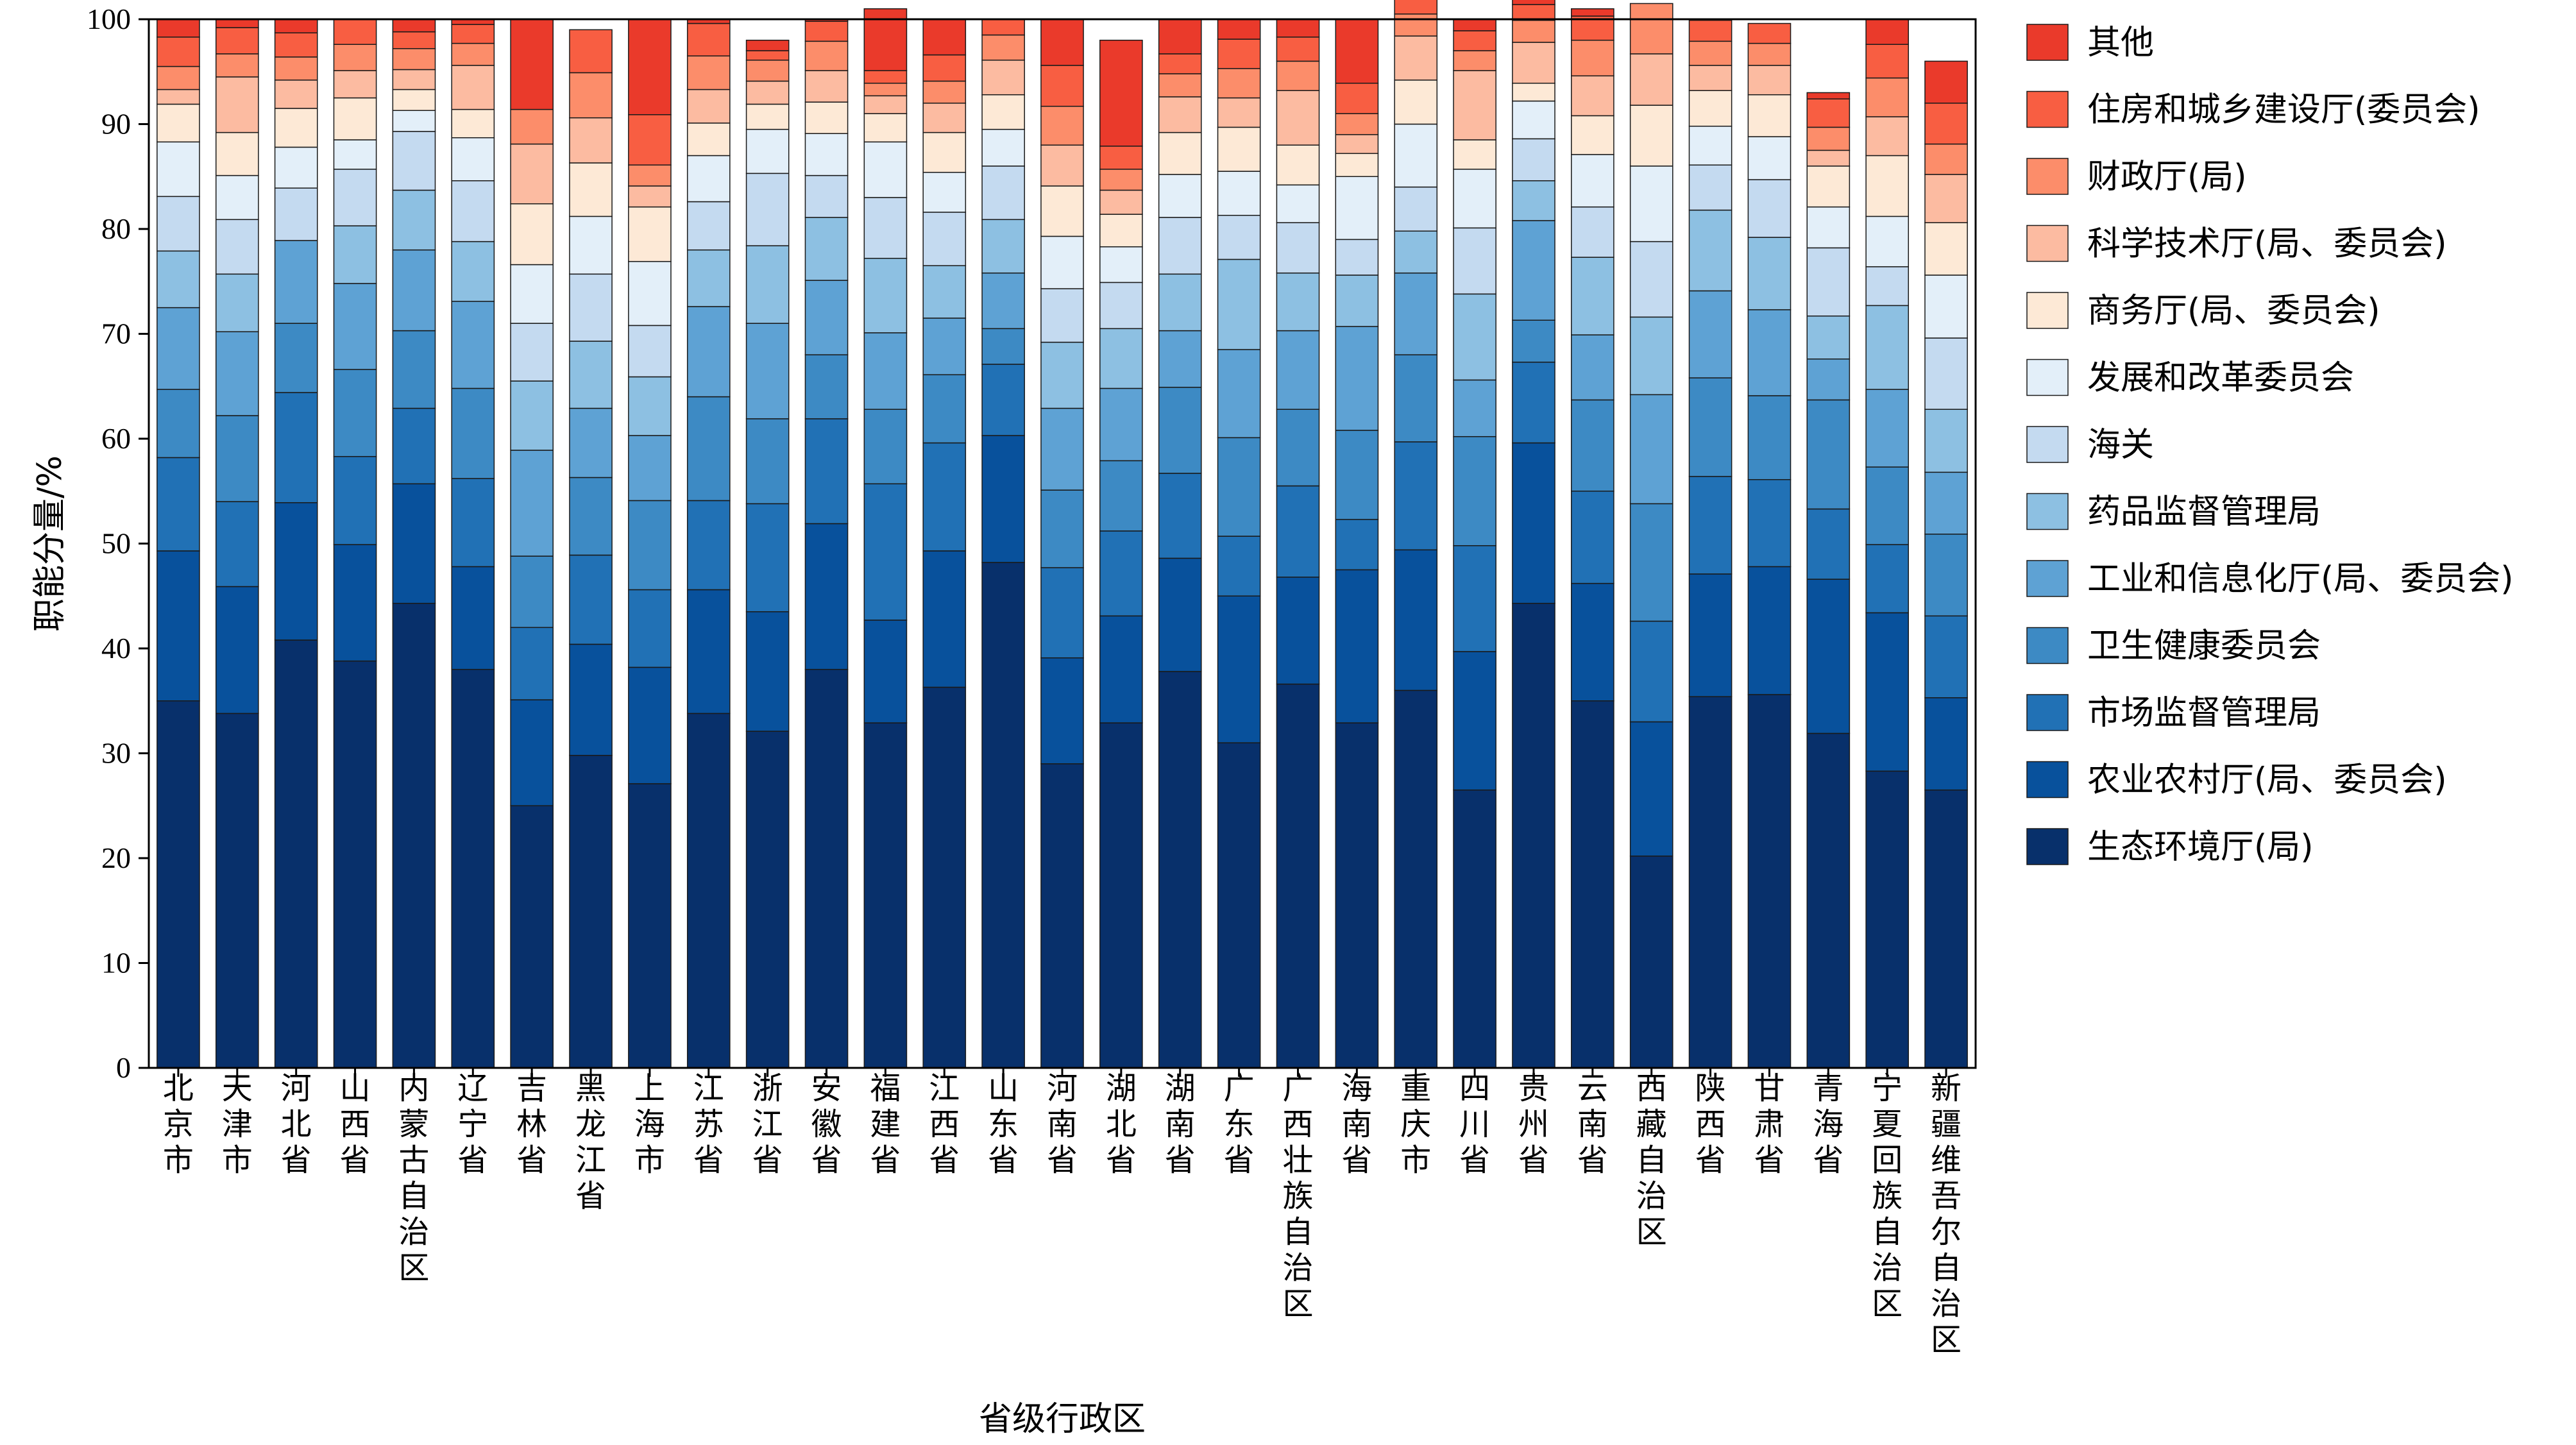  Describe the element at coordinates (1946, 1214) in the screenshot. I see `x-tick-label: 新疆维吾尔自治区` at that location.